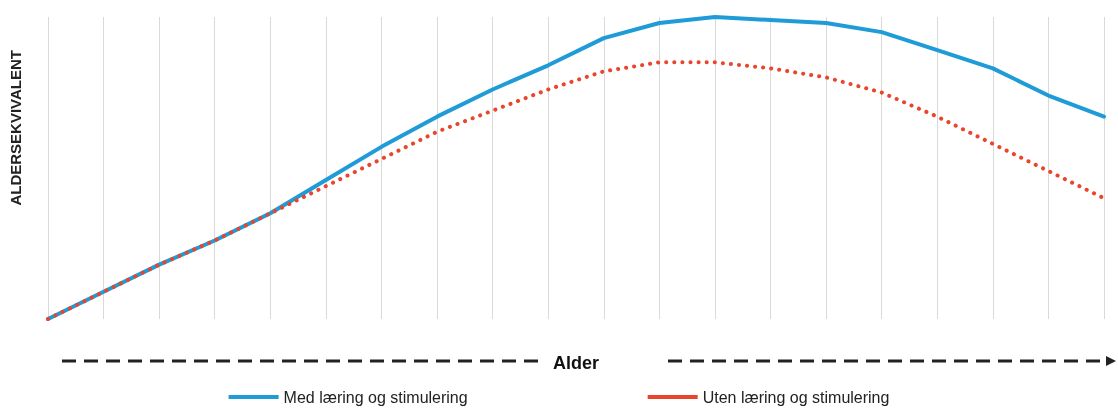 The height and width of the screenshot is (410, 1118). I want to click on legend-label: Uten læring og stimulering, so click(796, 397).